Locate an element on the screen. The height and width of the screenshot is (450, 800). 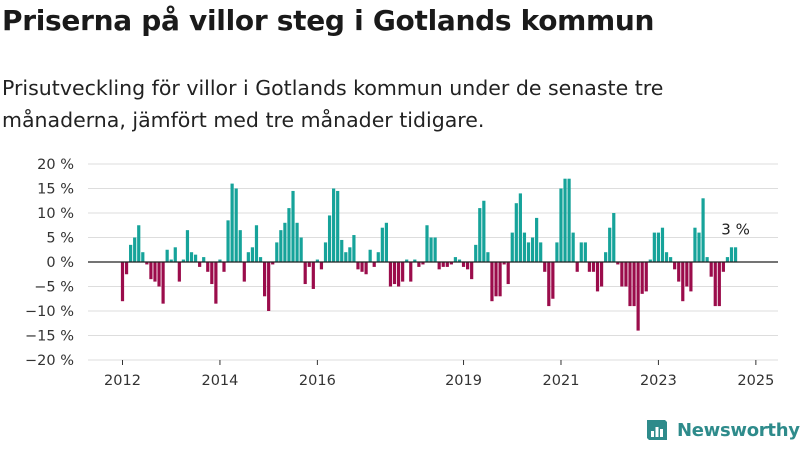
y-tick-label: 10 % is located at coordinates (55, 214).